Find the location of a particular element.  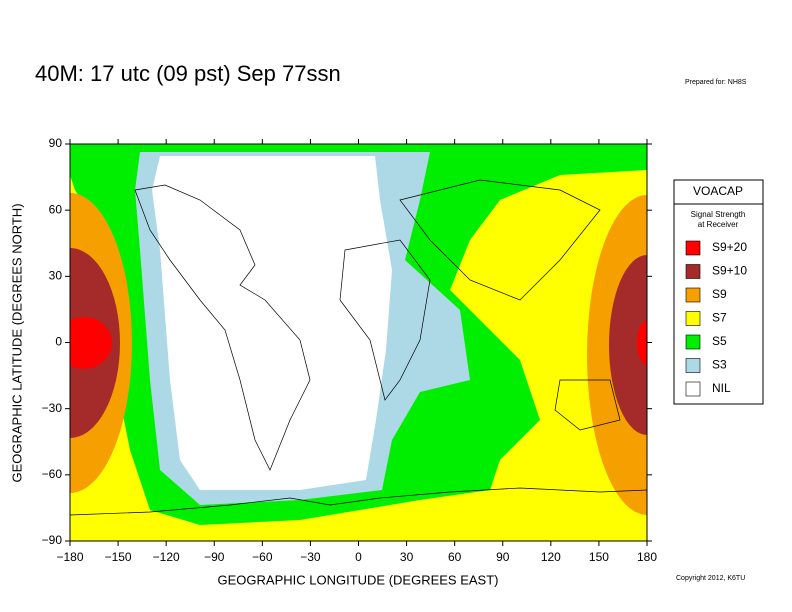

x-axis-label: GEOGRAPHIC LONGITUDE (DEGREES EAST) is located at coordinates (358, 579).